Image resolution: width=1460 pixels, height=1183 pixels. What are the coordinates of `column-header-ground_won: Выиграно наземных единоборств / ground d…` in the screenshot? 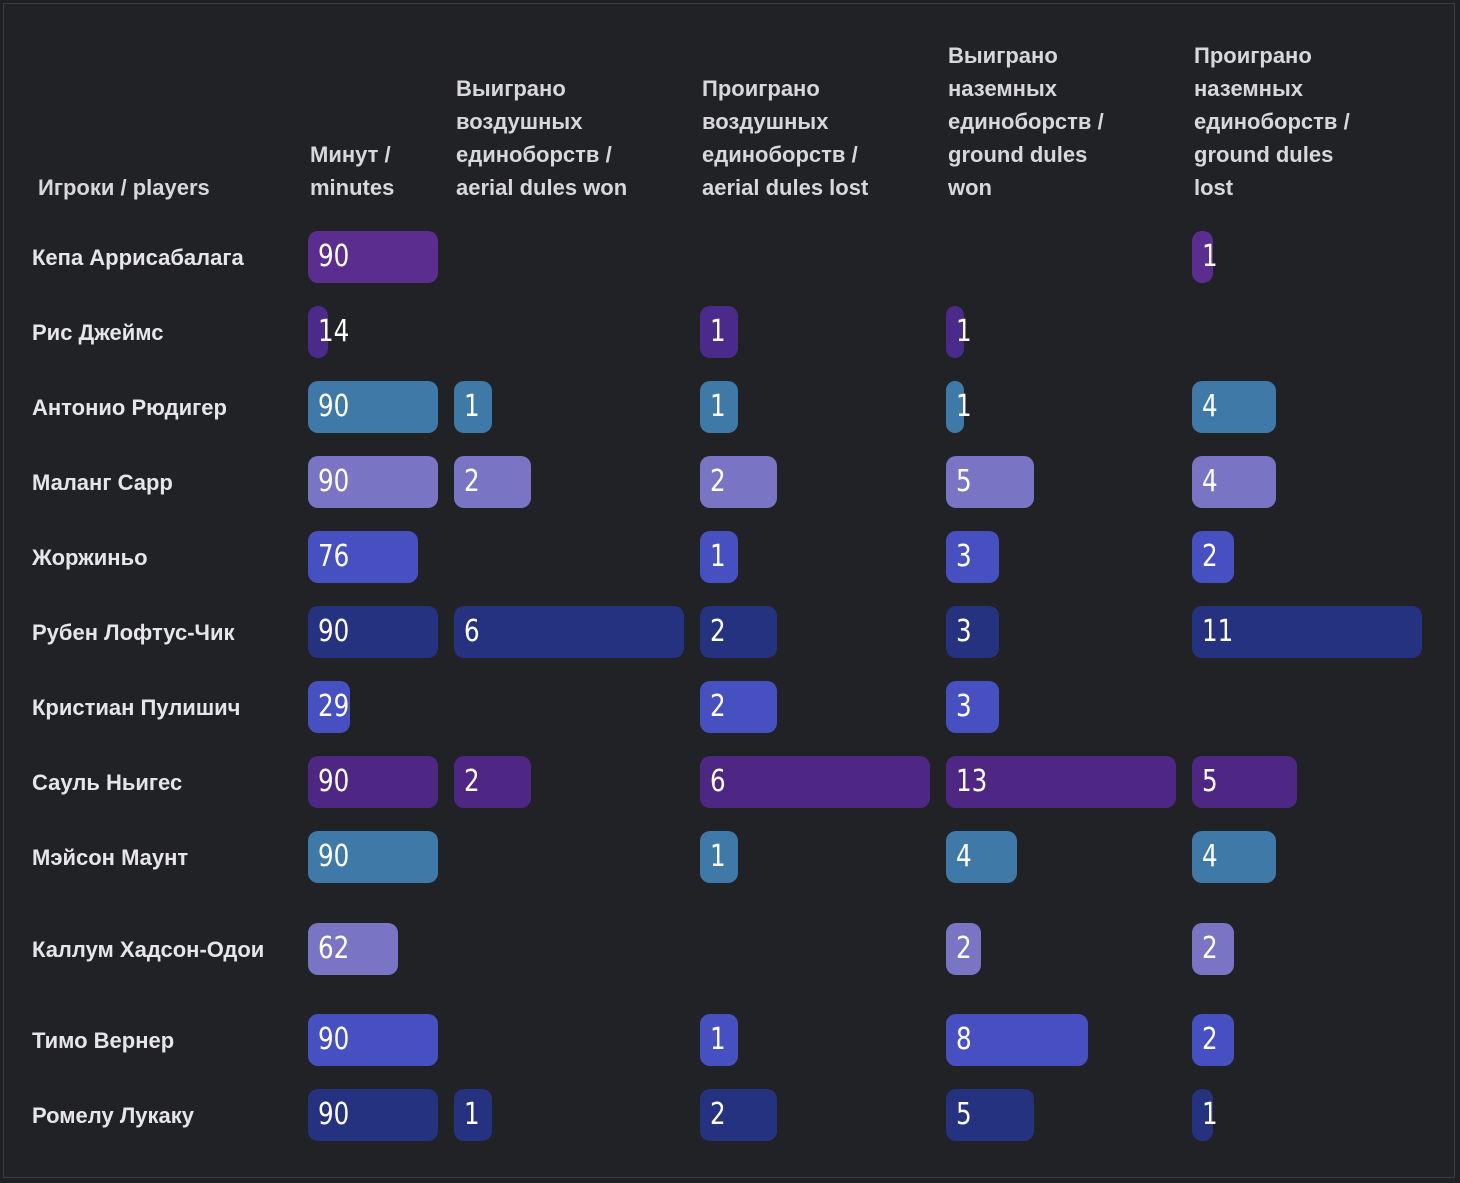 It's located at (1026, 121).